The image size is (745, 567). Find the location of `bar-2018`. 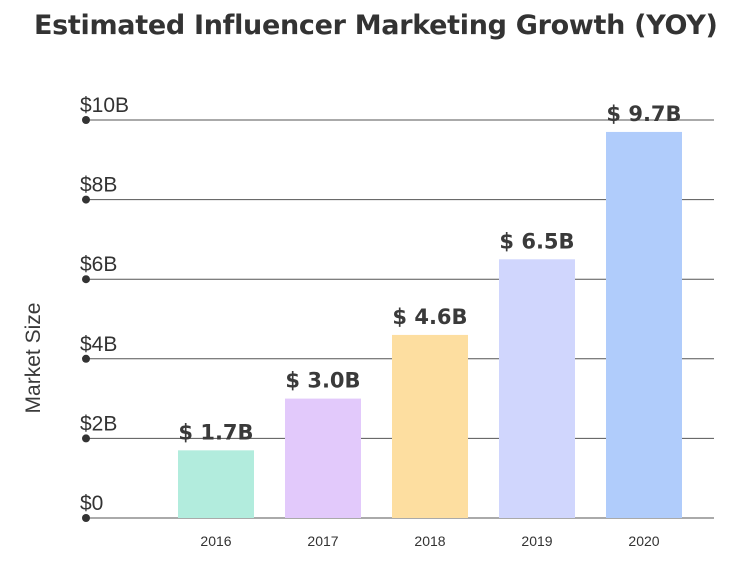

bar-2018 is located at coordinates (430, 426).